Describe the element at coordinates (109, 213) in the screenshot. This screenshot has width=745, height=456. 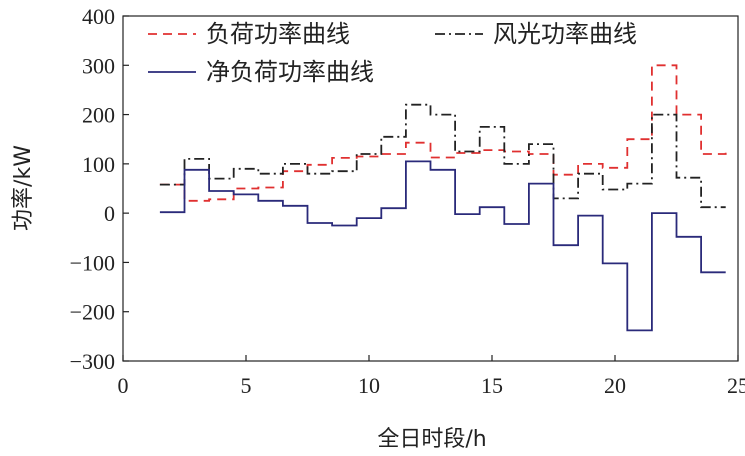
I see `y-tick-label: 0` at that location.